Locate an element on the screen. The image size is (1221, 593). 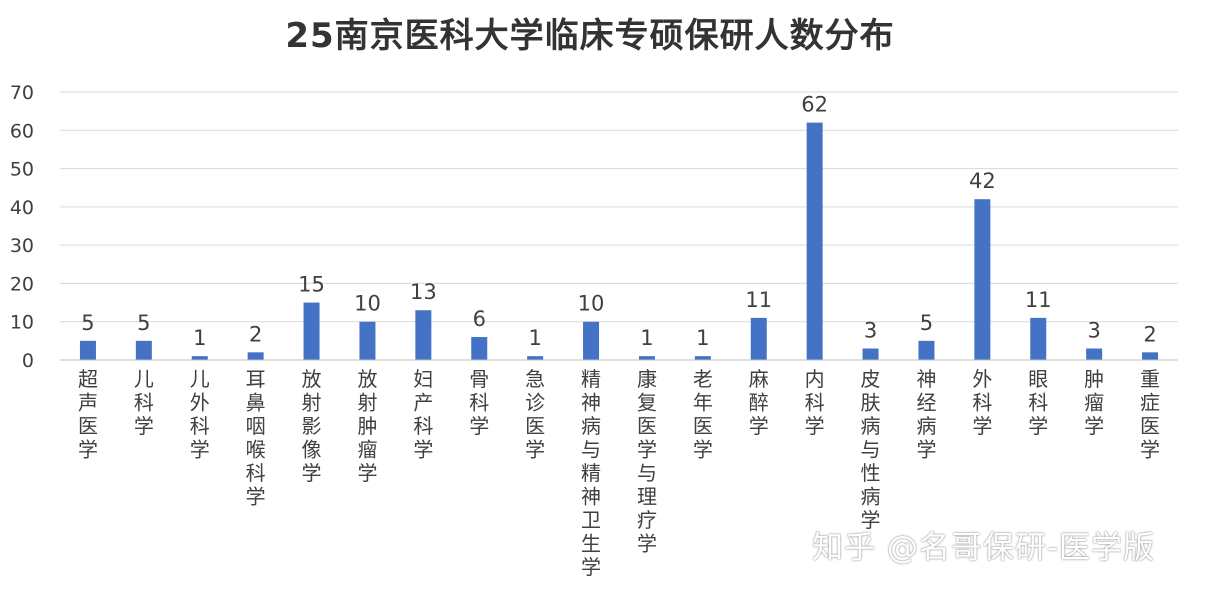
chart-title: 25南京医科大学临床专硕保研人数分布 is located at coordinates (590, 36).